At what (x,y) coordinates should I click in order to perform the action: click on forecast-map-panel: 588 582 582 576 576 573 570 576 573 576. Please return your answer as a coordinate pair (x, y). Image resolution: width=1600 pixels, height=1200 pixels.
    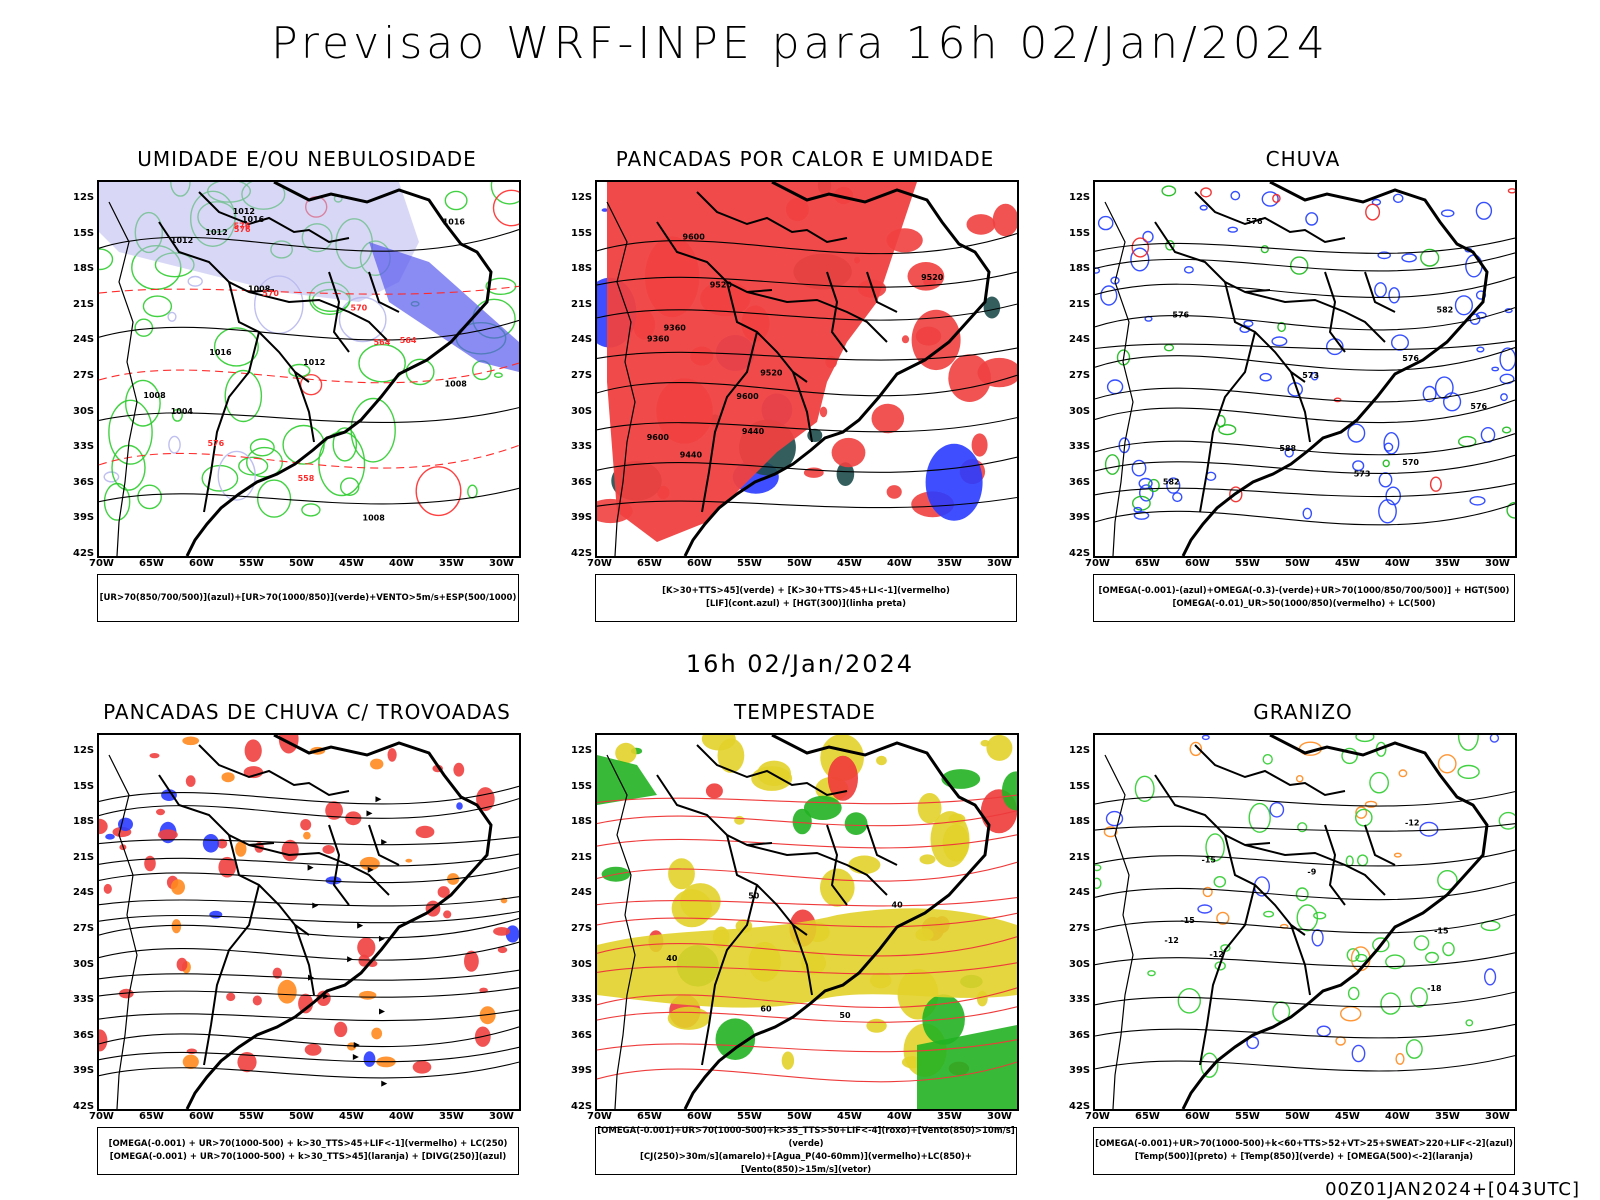
    Looking at the image, I should click on (1305, 369).